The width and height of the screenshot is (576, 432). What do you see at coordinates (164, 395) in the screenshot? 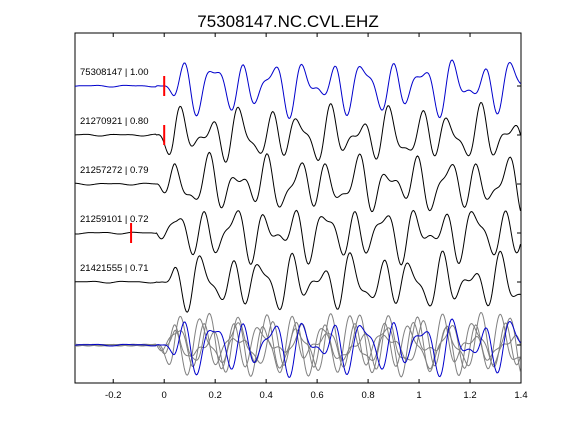
I see `x-tick-label: 0` at bounding box center [164, 395].